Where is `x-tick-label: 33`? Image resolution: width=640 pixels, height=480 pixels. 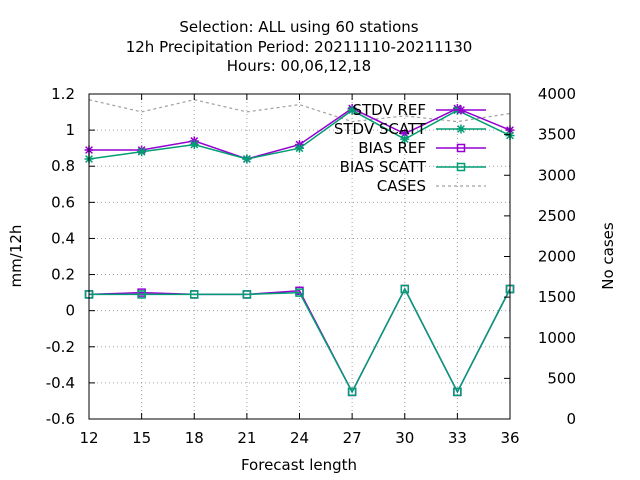 x-tick-label: 33 is located at coordinates (457, 438).